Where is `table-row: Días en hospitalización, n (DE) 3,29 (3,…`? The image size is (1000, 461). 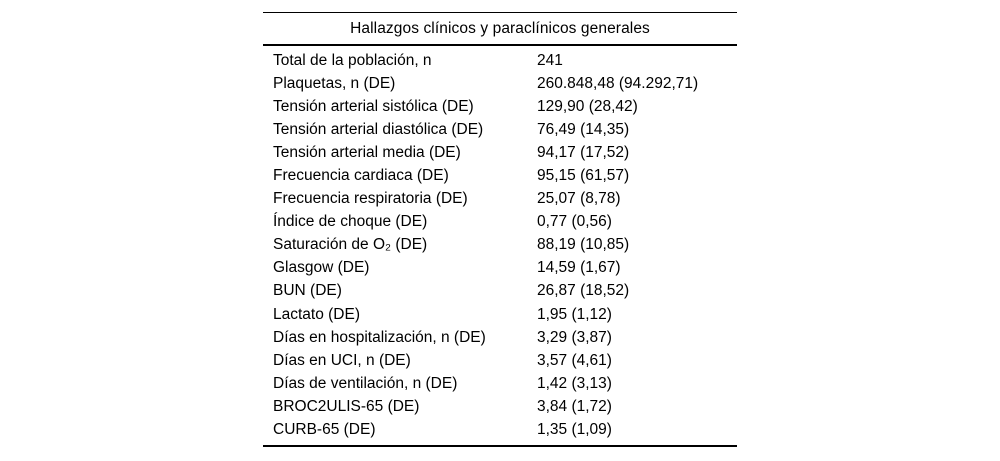 table-row: Días en hospitalización, n (DE) 3,29 (3,… is located at coordinates (500, 337).